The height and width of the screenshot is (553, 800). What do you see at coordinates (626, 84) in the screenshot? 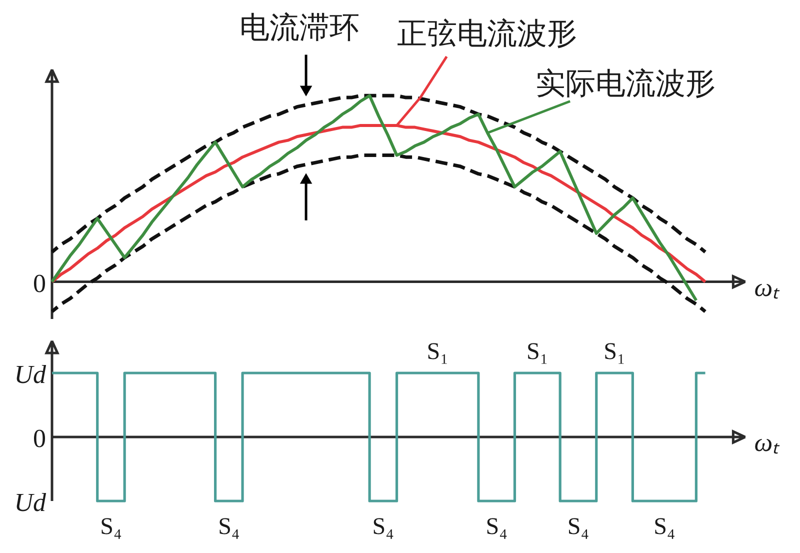
I see `series-label: 实际电流波形` at bounding box center [626, 84].